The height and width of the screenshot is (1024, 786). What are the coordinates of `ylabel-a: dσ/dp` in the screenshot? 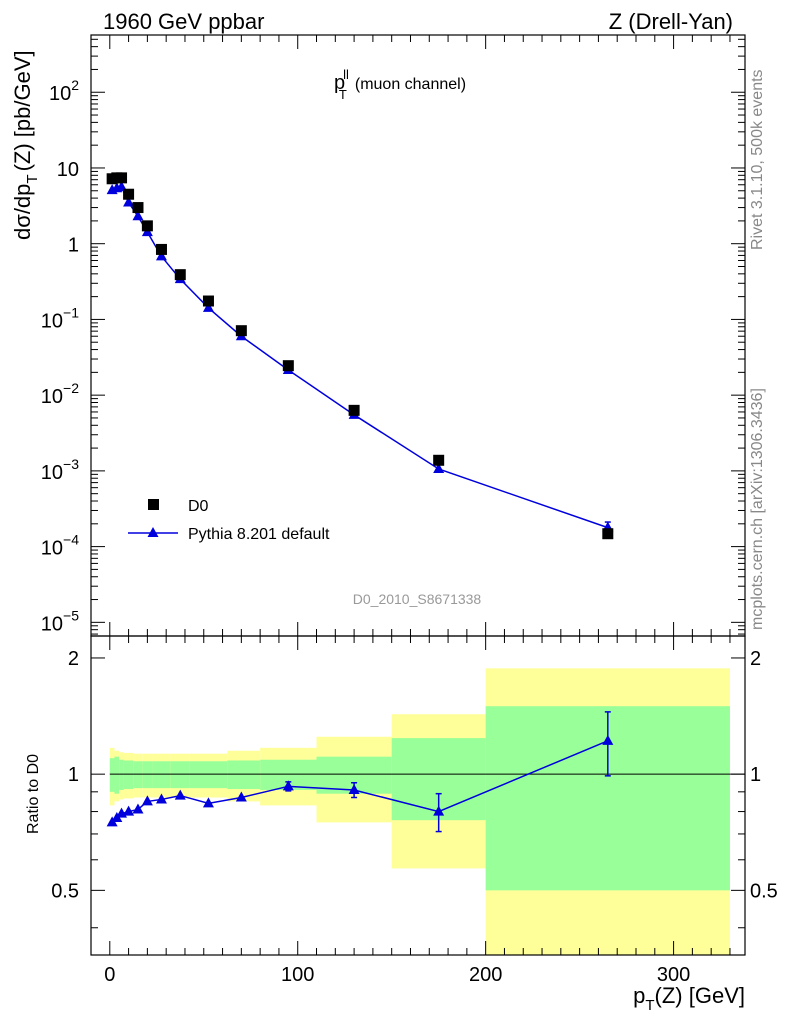 It's located at (22, 212).